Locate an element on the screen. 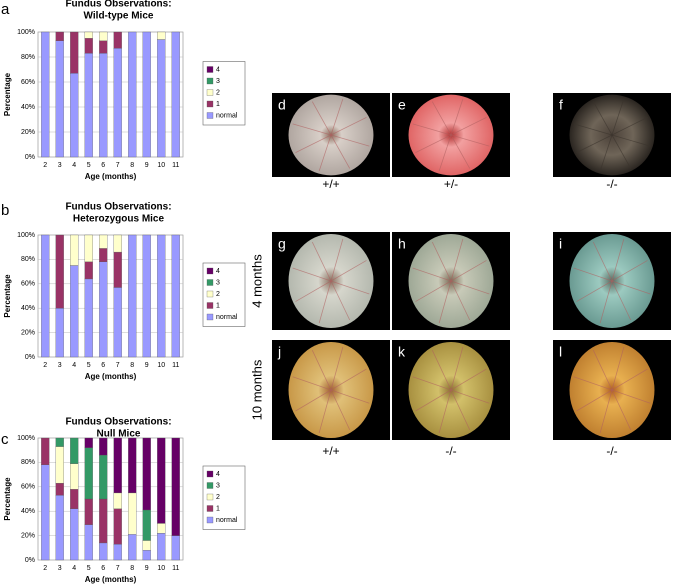 The height and width of the screenshot is (585, 685). legend-label: 3 is located at coordinates (218, 485).